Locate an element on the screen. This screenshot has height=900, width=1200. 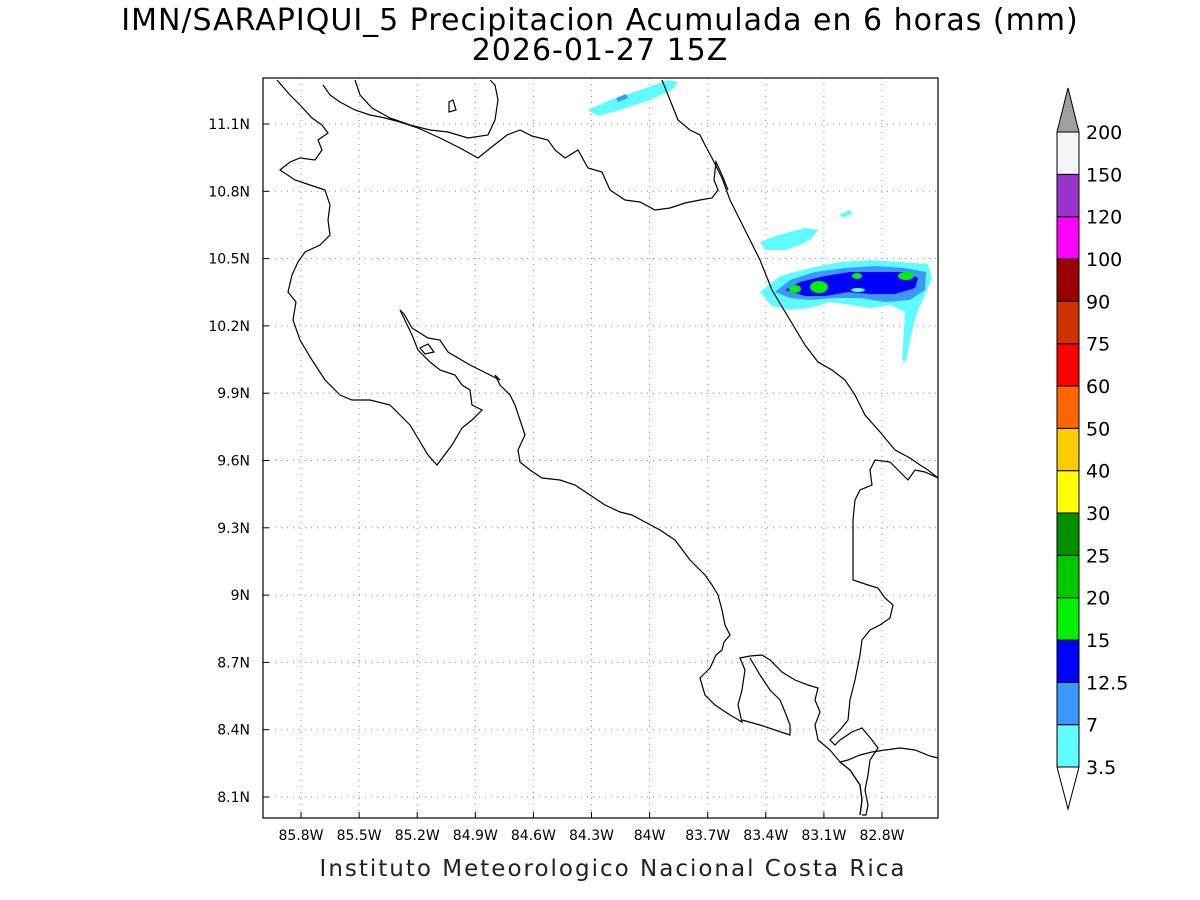
y-tick-label: 9N is located at coordinates (240, 596).